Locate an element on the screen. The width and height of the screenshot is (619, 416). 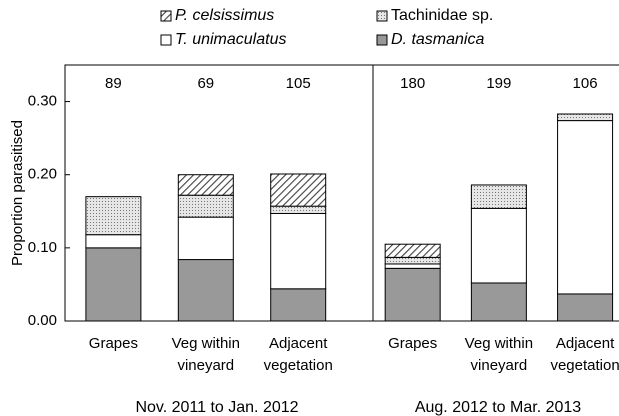
y-tick-label: 0.20 is located at coordinates (42, 174).